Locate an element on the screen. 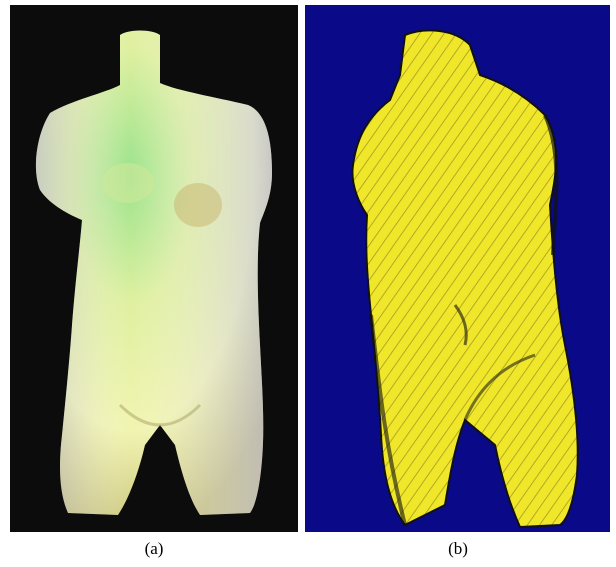 Image resolution: width=616 pixels, height=567 pixels. contour-shadow-b1 is located at coordinates (551, 185).